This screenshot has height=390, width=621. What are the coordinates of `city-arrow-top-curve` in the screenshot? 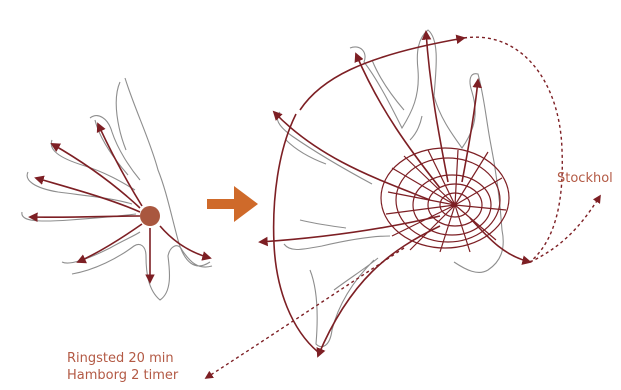 It's located at (382, 72).